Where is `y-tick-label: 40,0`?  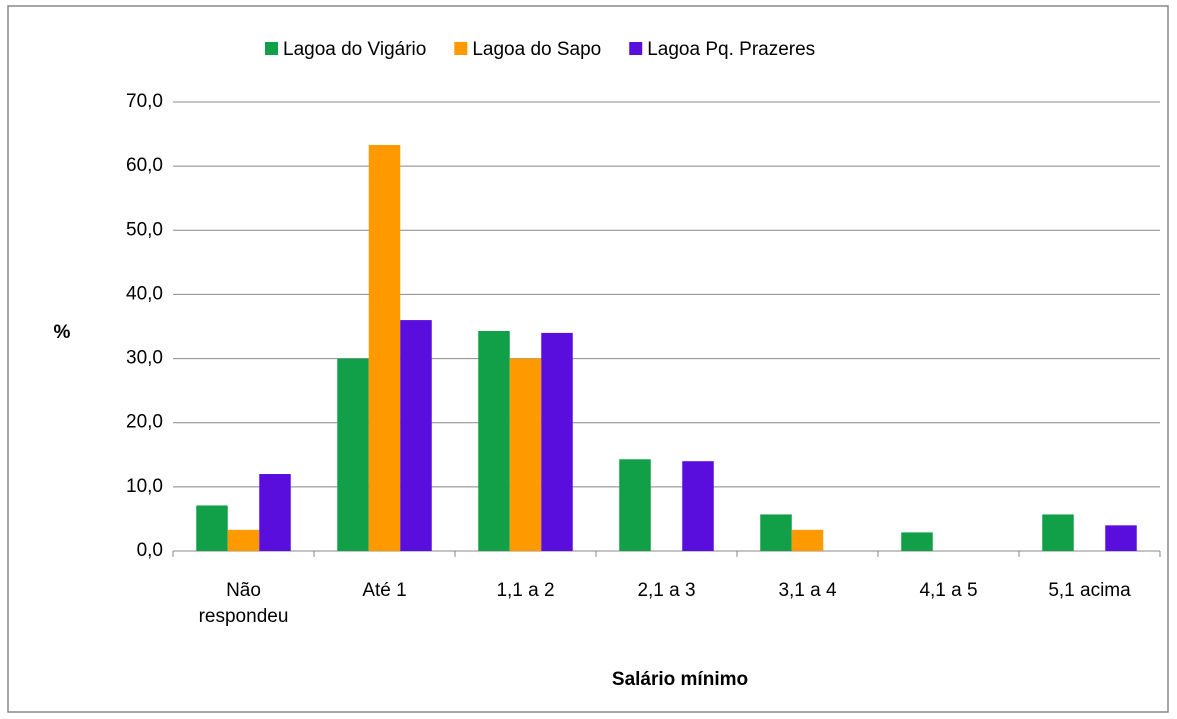 y-tick-label: 40,0 is located at coordinates (144, 293).